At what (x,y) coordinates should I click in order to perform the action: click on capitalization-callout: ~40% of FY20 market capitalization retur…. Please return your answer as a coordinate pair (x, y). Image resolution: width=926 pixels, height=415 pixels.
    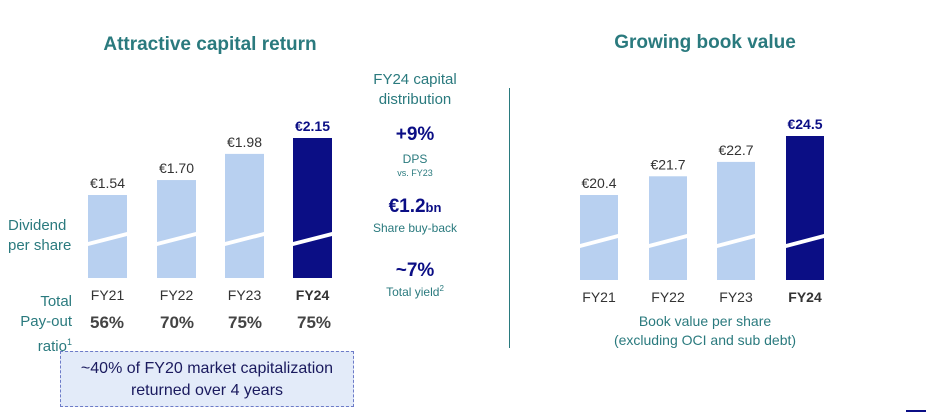
    Looking at the image, I should click on (207, 379).